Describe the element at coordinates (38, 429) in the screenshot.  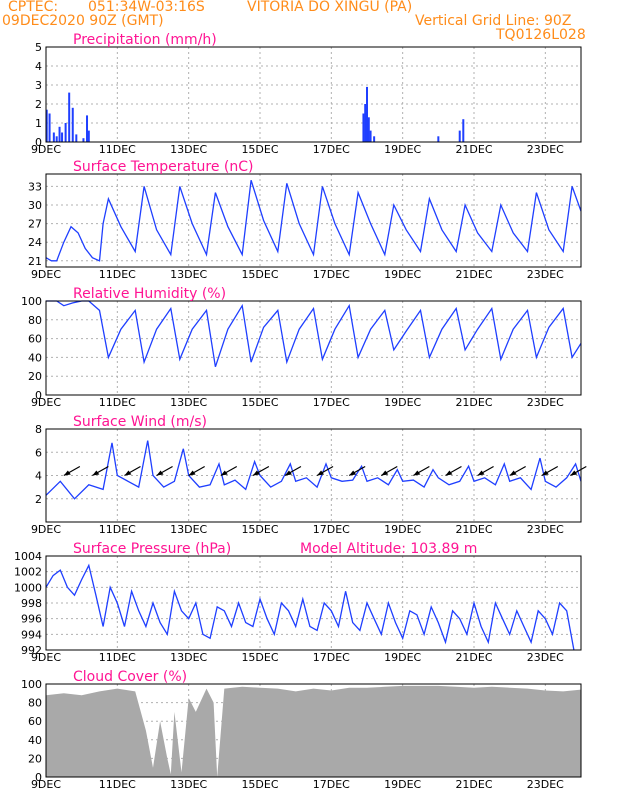
I see `y-tick-label: 8` at that location.